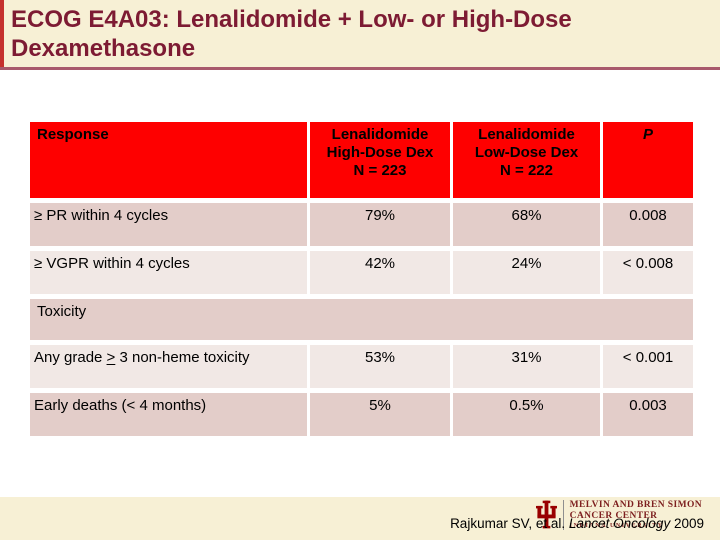  I want to click on cell-high-dose: 42%, so click(380, 272).